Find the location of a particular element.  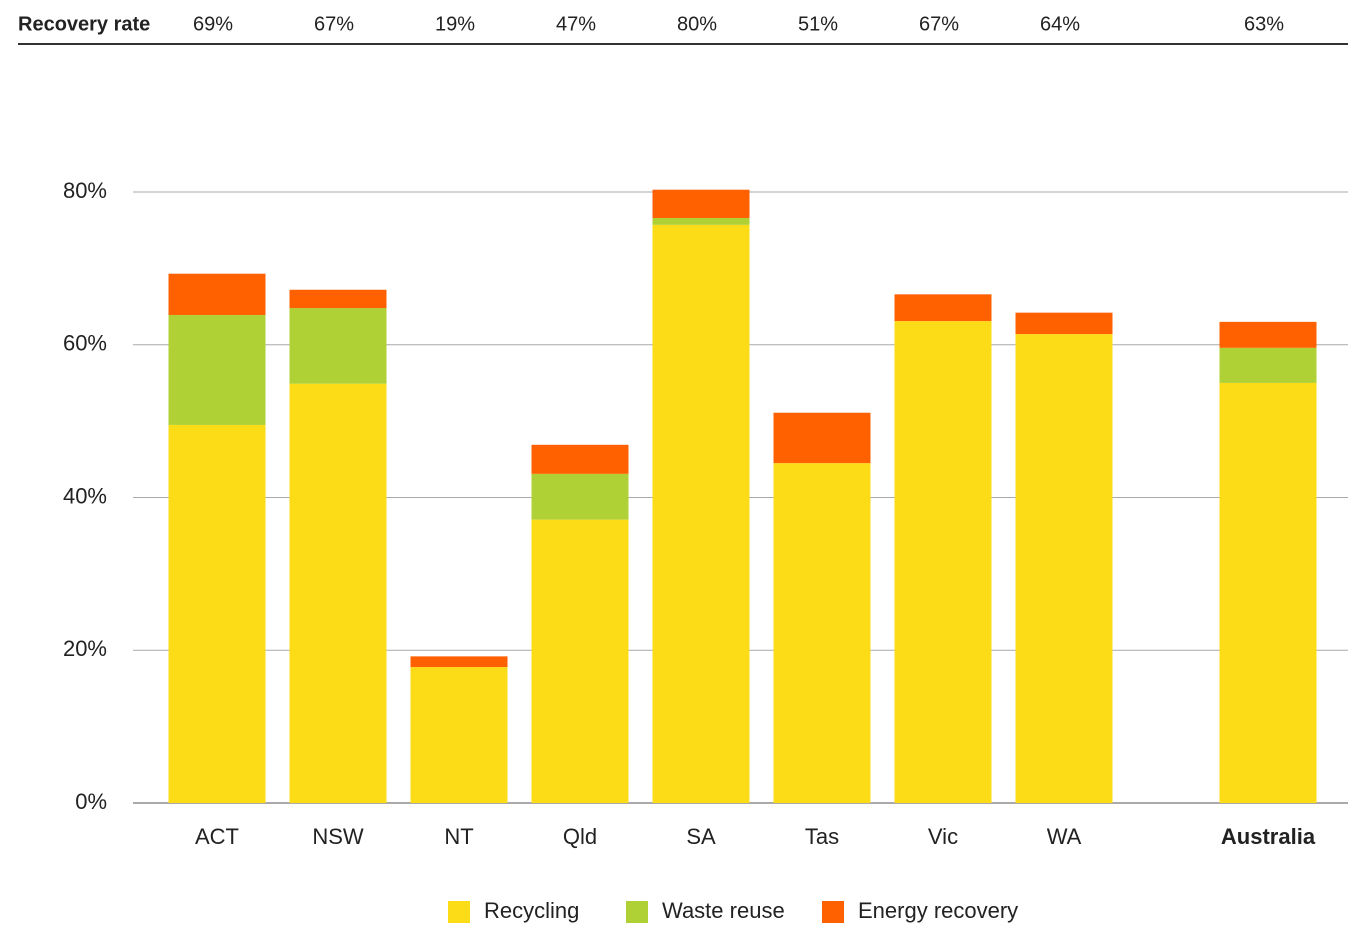

x-tick-label: NT is located at coordinates (458, 836).